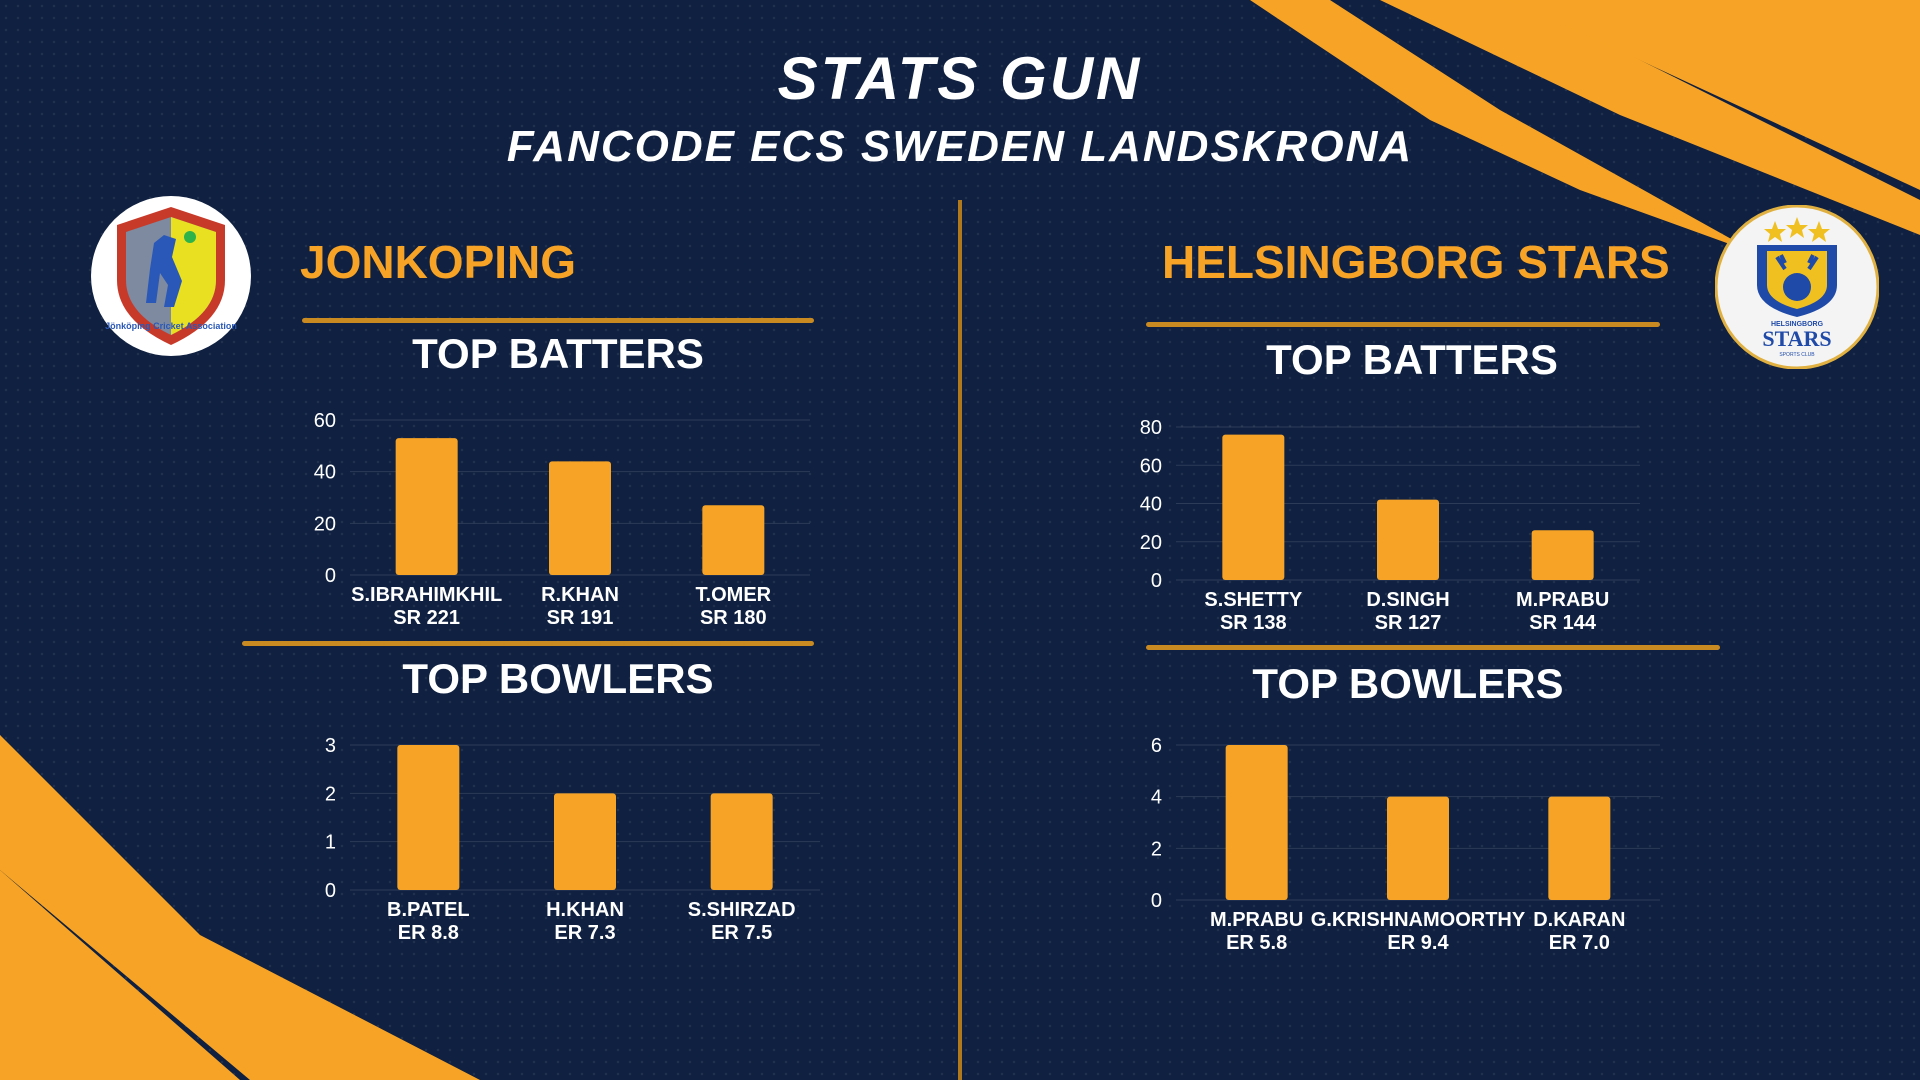 This screenshot has height=1080, width=1920. Describe the element at coordinates (171, 326) in the screenshot. I see `jonkoping-logo-text: Jönköping Cricket Association` at that location.